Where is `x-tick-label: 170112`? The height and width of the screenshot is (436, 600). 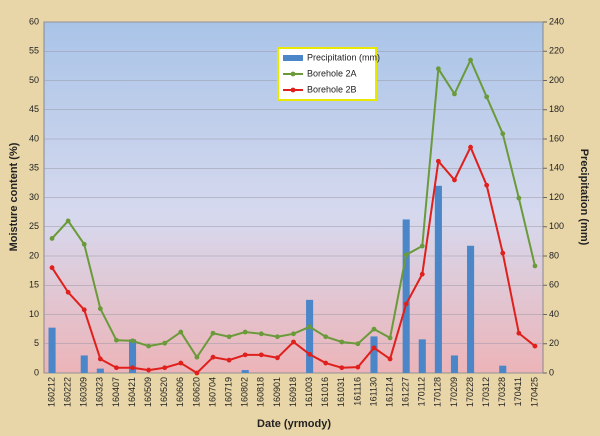
x-tick-label: 170112 is located at coordinates (422, 391).